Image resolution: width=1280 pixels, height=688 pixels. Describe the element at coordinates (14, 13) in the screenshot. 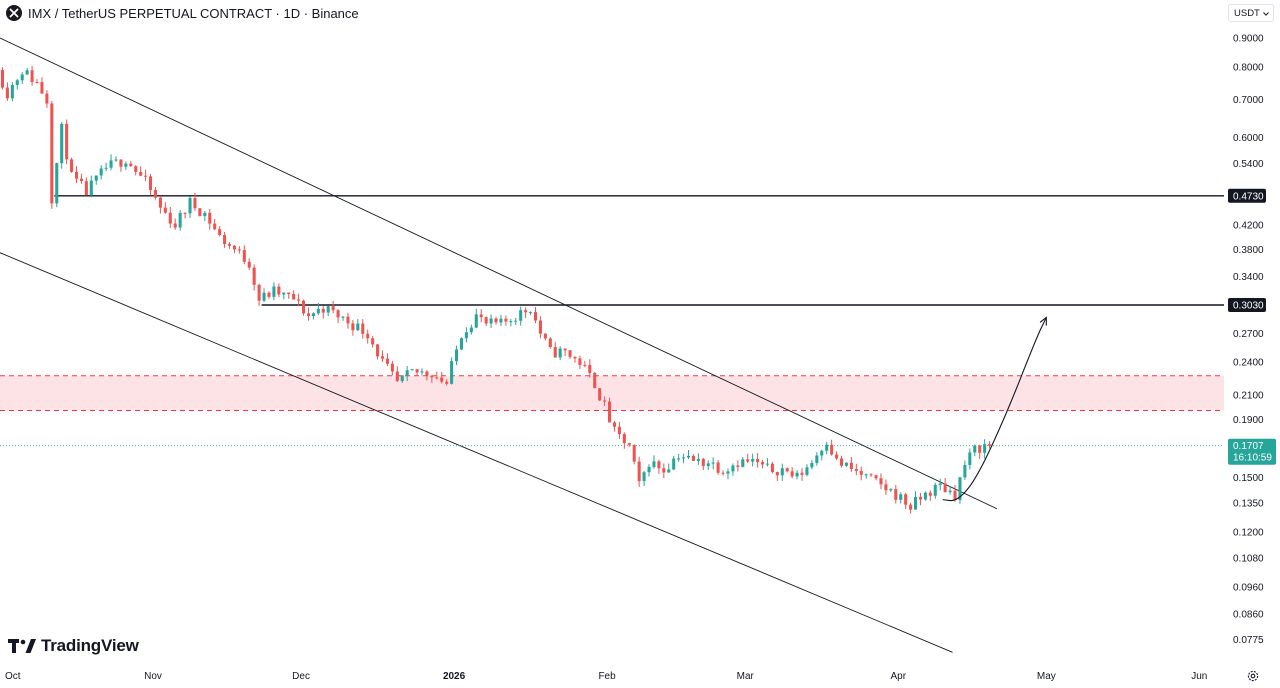

I see `imx-logo-icon` at that location.